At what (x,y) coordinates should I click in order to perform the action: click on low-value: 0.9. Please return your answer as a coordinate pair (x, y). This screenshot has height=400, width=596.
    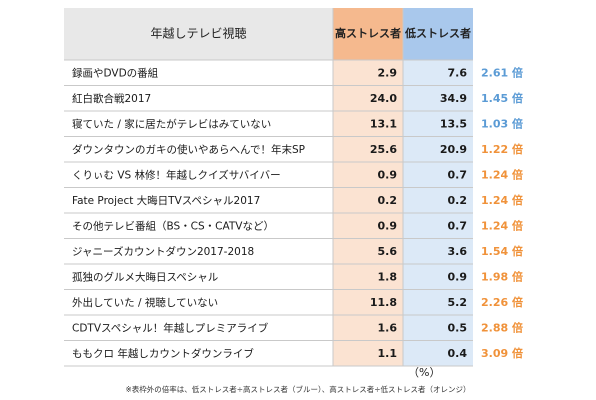
    Looking at the image, I should click on (458, 276).